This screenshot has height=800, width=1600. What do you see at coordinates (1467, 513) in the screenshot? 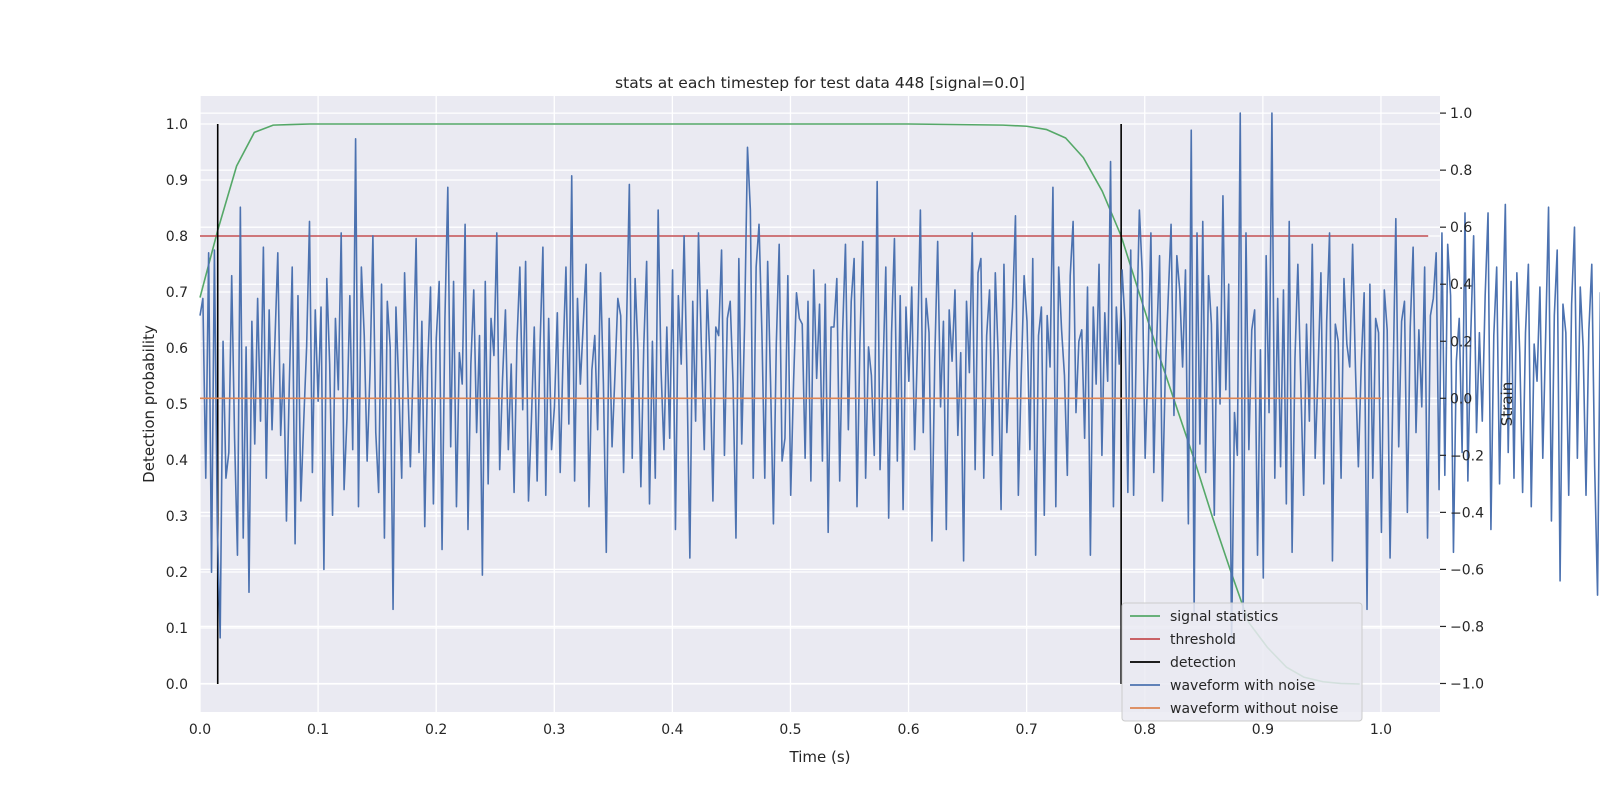
I see `y2-tick-label: −0.4` at bounding box center [1467, 513].